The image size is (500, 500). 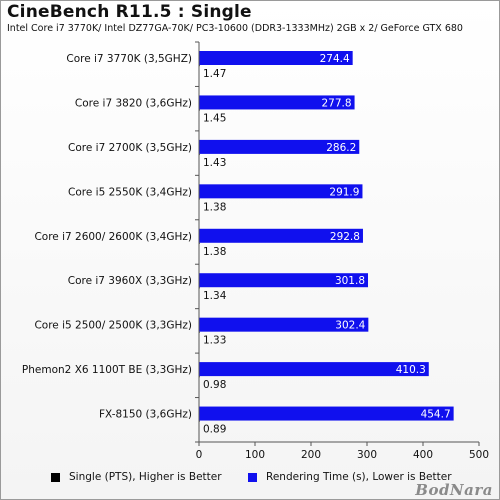 What do you see at coordinates (199, 455) in the screenshot?
I see `x-tick-label: 0` at bounding box center [199, 455].